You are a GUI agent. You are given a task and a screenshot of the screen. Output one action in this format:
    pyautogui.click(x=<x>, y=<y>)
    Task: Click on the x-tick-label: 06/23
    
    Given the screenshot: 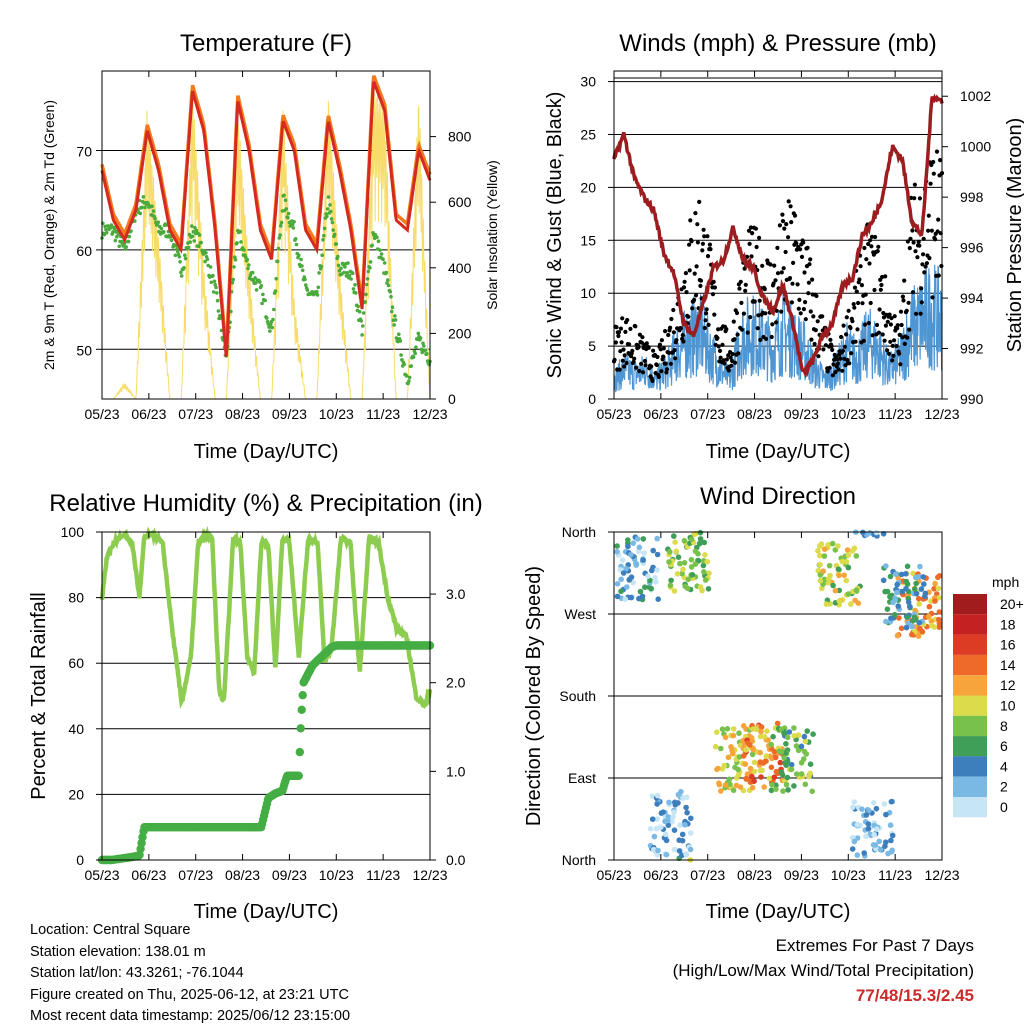 What is the action you would take?
    pyautogui.click(x=148, y=875)
    